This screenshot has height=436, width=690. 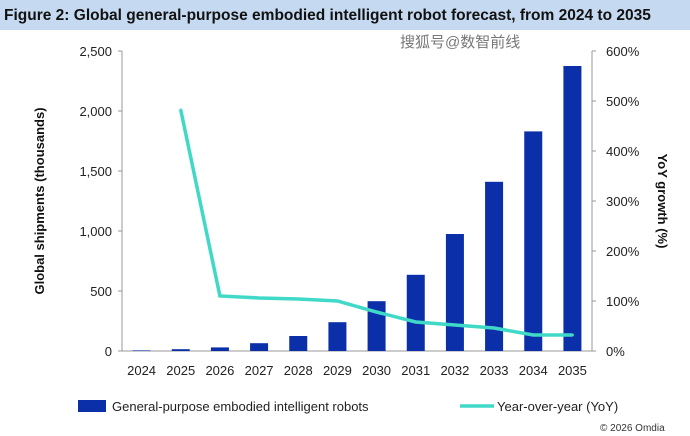 What do you see at coordinates (533, 370) in the screenshot?
I see `x-tick-label: 2034` at bounding box center [533, 370].